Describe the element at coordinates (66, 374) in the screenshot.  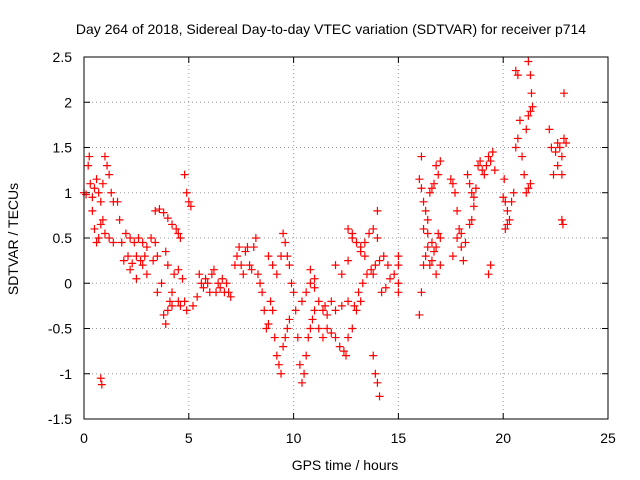
I see `y-tick-label: -1` at that location.